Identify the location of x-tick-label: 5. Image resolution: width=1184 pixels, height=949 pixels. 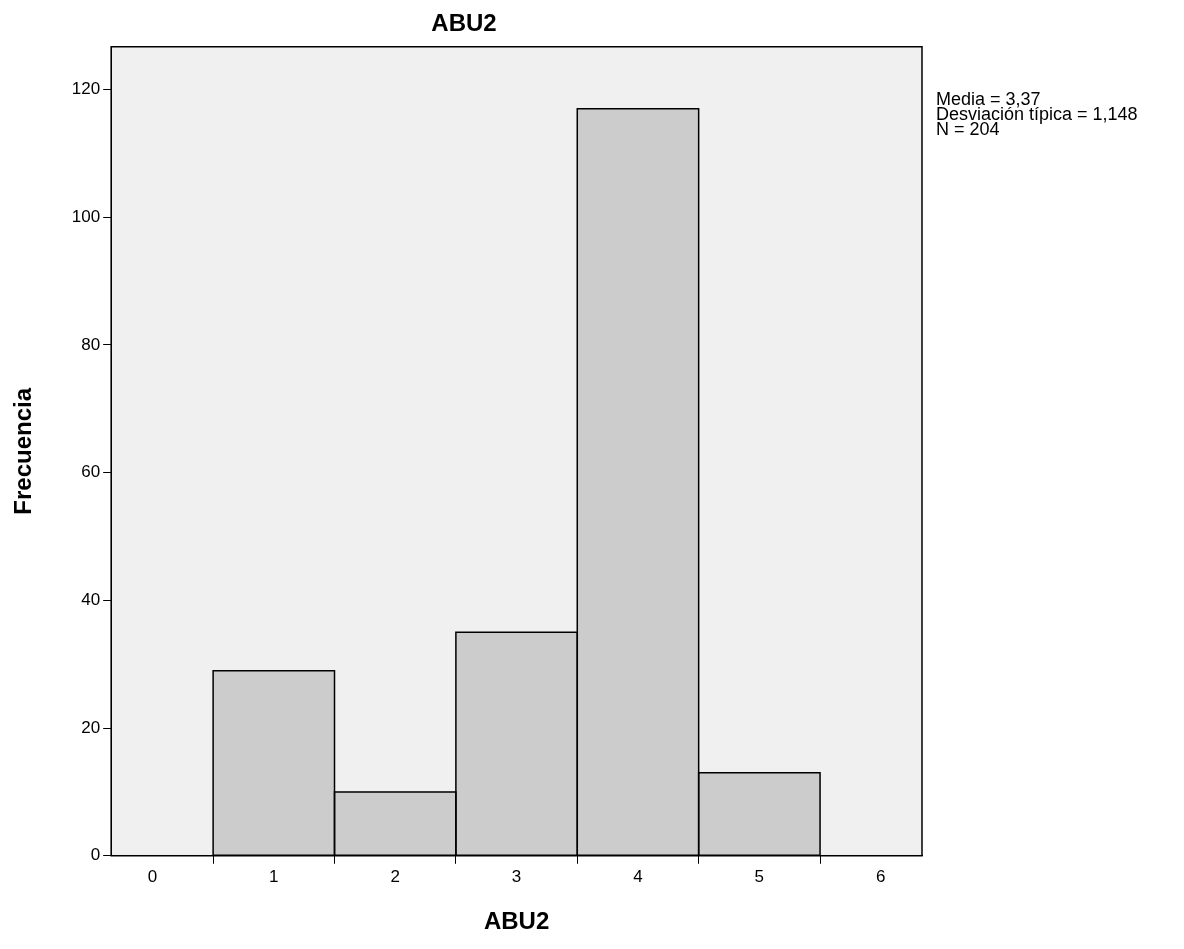
(759, 876).